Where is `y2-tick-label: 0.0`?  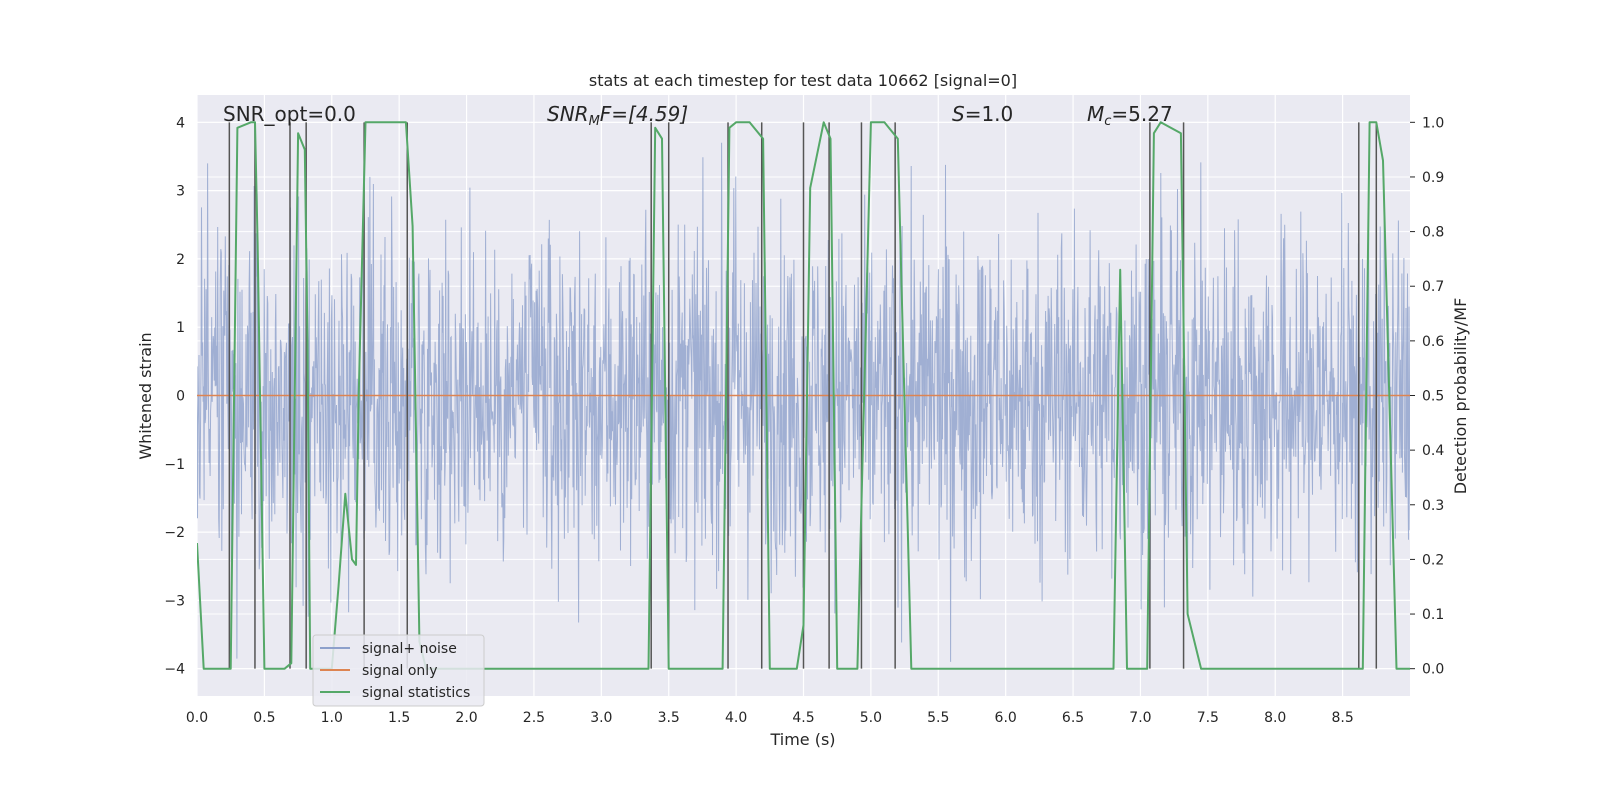
y2-tick-label: 0.0 is located at coordinates (1433, 670).